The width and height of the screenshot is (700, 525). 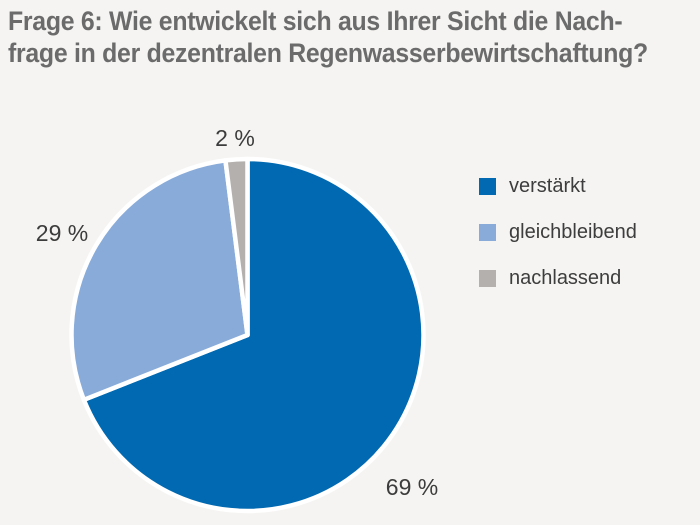 I want to click on legend-item-nachlassend: nachlassend, so click(x=558, y=278).